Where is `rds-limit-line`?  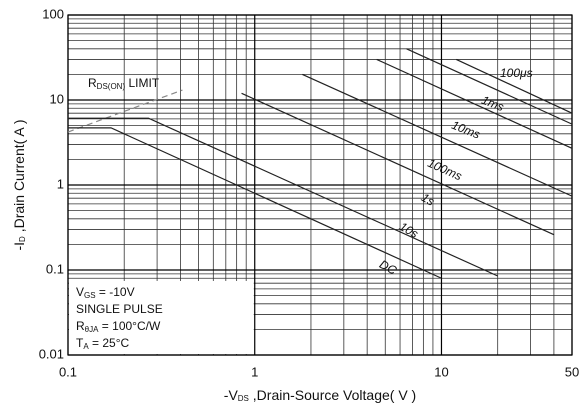
rds-limit-line is located at coordinates (125, 111).